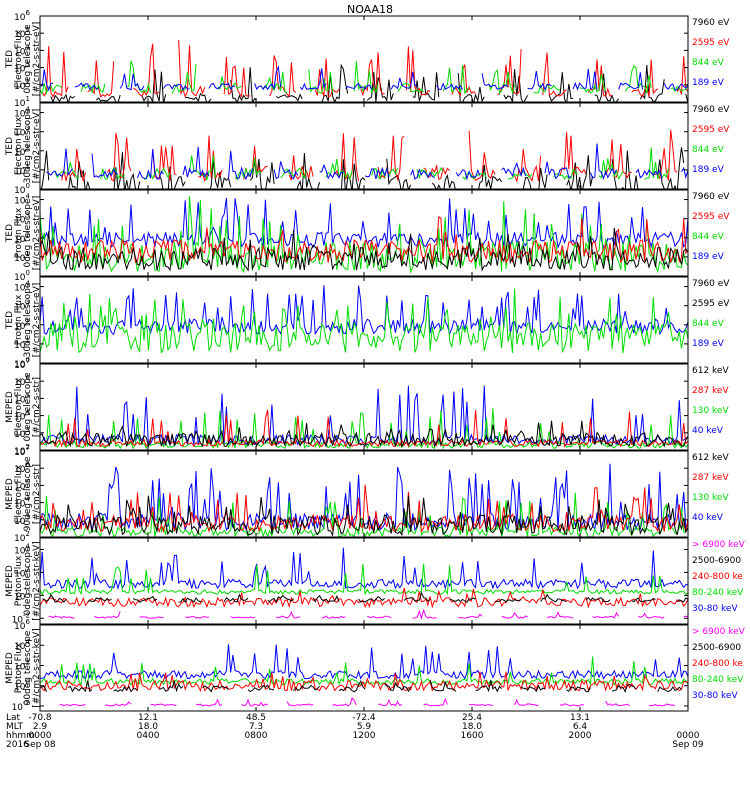 This screenshot has width=750, height=800. Describe the element at coordinates (40, 736) in the screenshot. I see `x-tick-label-hhmm: 0000` at that location.